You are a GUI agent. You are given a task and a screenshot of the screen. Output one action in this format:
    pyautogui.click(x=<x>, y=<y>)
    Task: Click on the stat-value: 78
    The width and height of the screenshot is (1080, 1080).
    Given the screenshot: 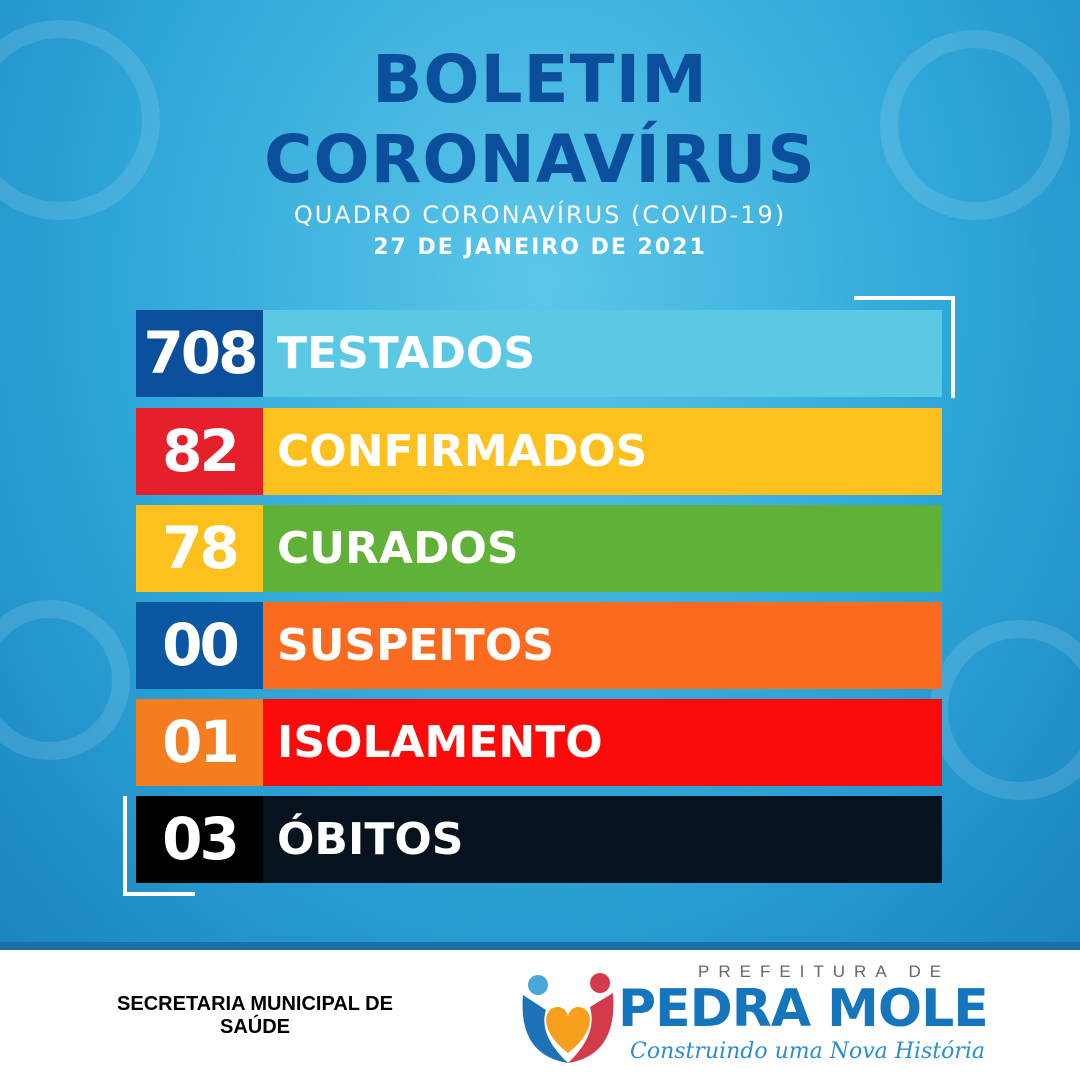 What is the action you would take?
    pyautogui.click(x=199, y=548)
    